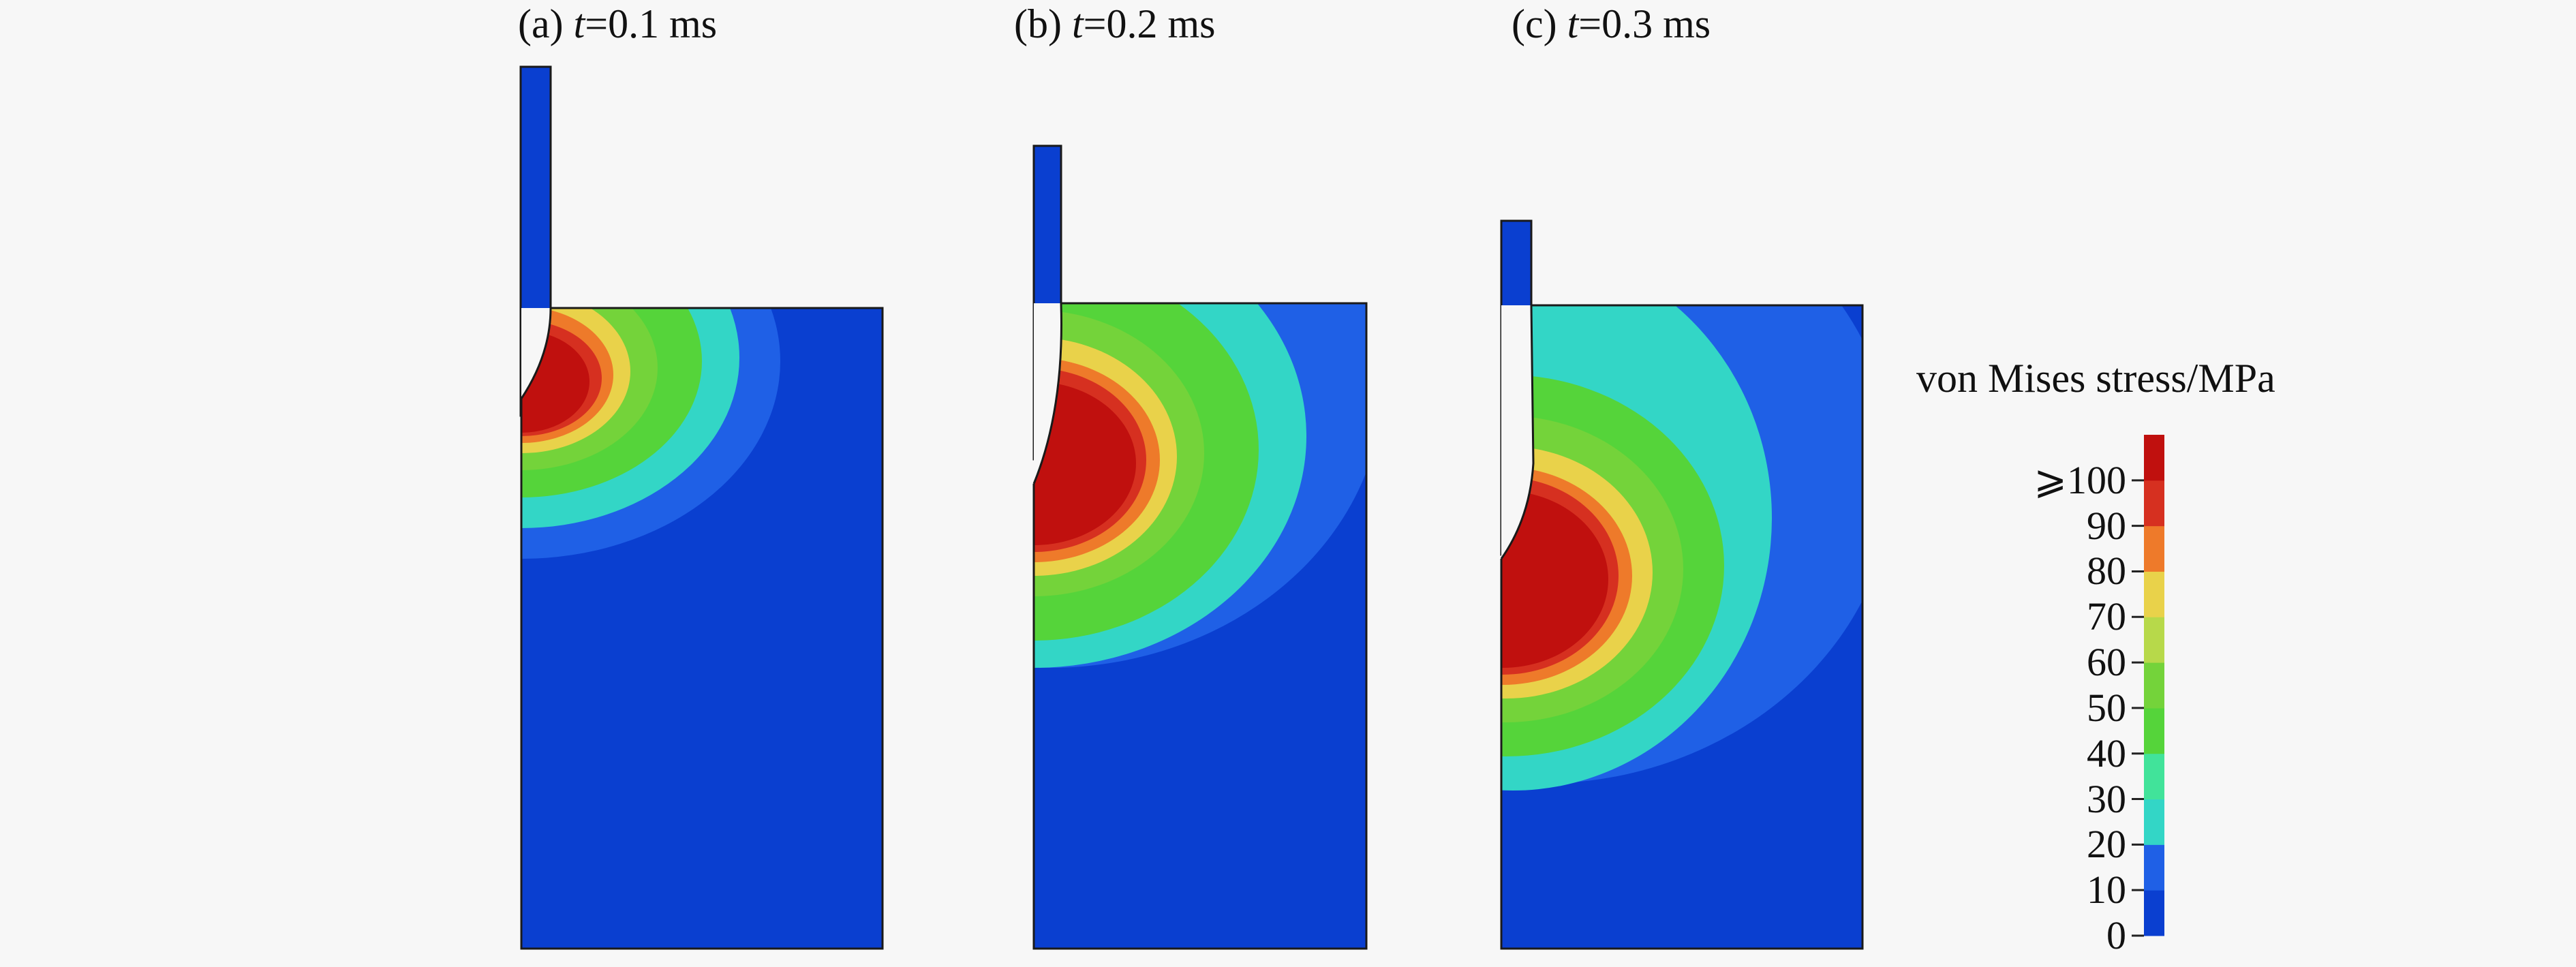 The image size is (2576, 967). What do you see at coordinates (1612, 23) in the screenshot?
I see `panel-c-title: (c) t=0.3 ms` at bounding box center [1612, 23].